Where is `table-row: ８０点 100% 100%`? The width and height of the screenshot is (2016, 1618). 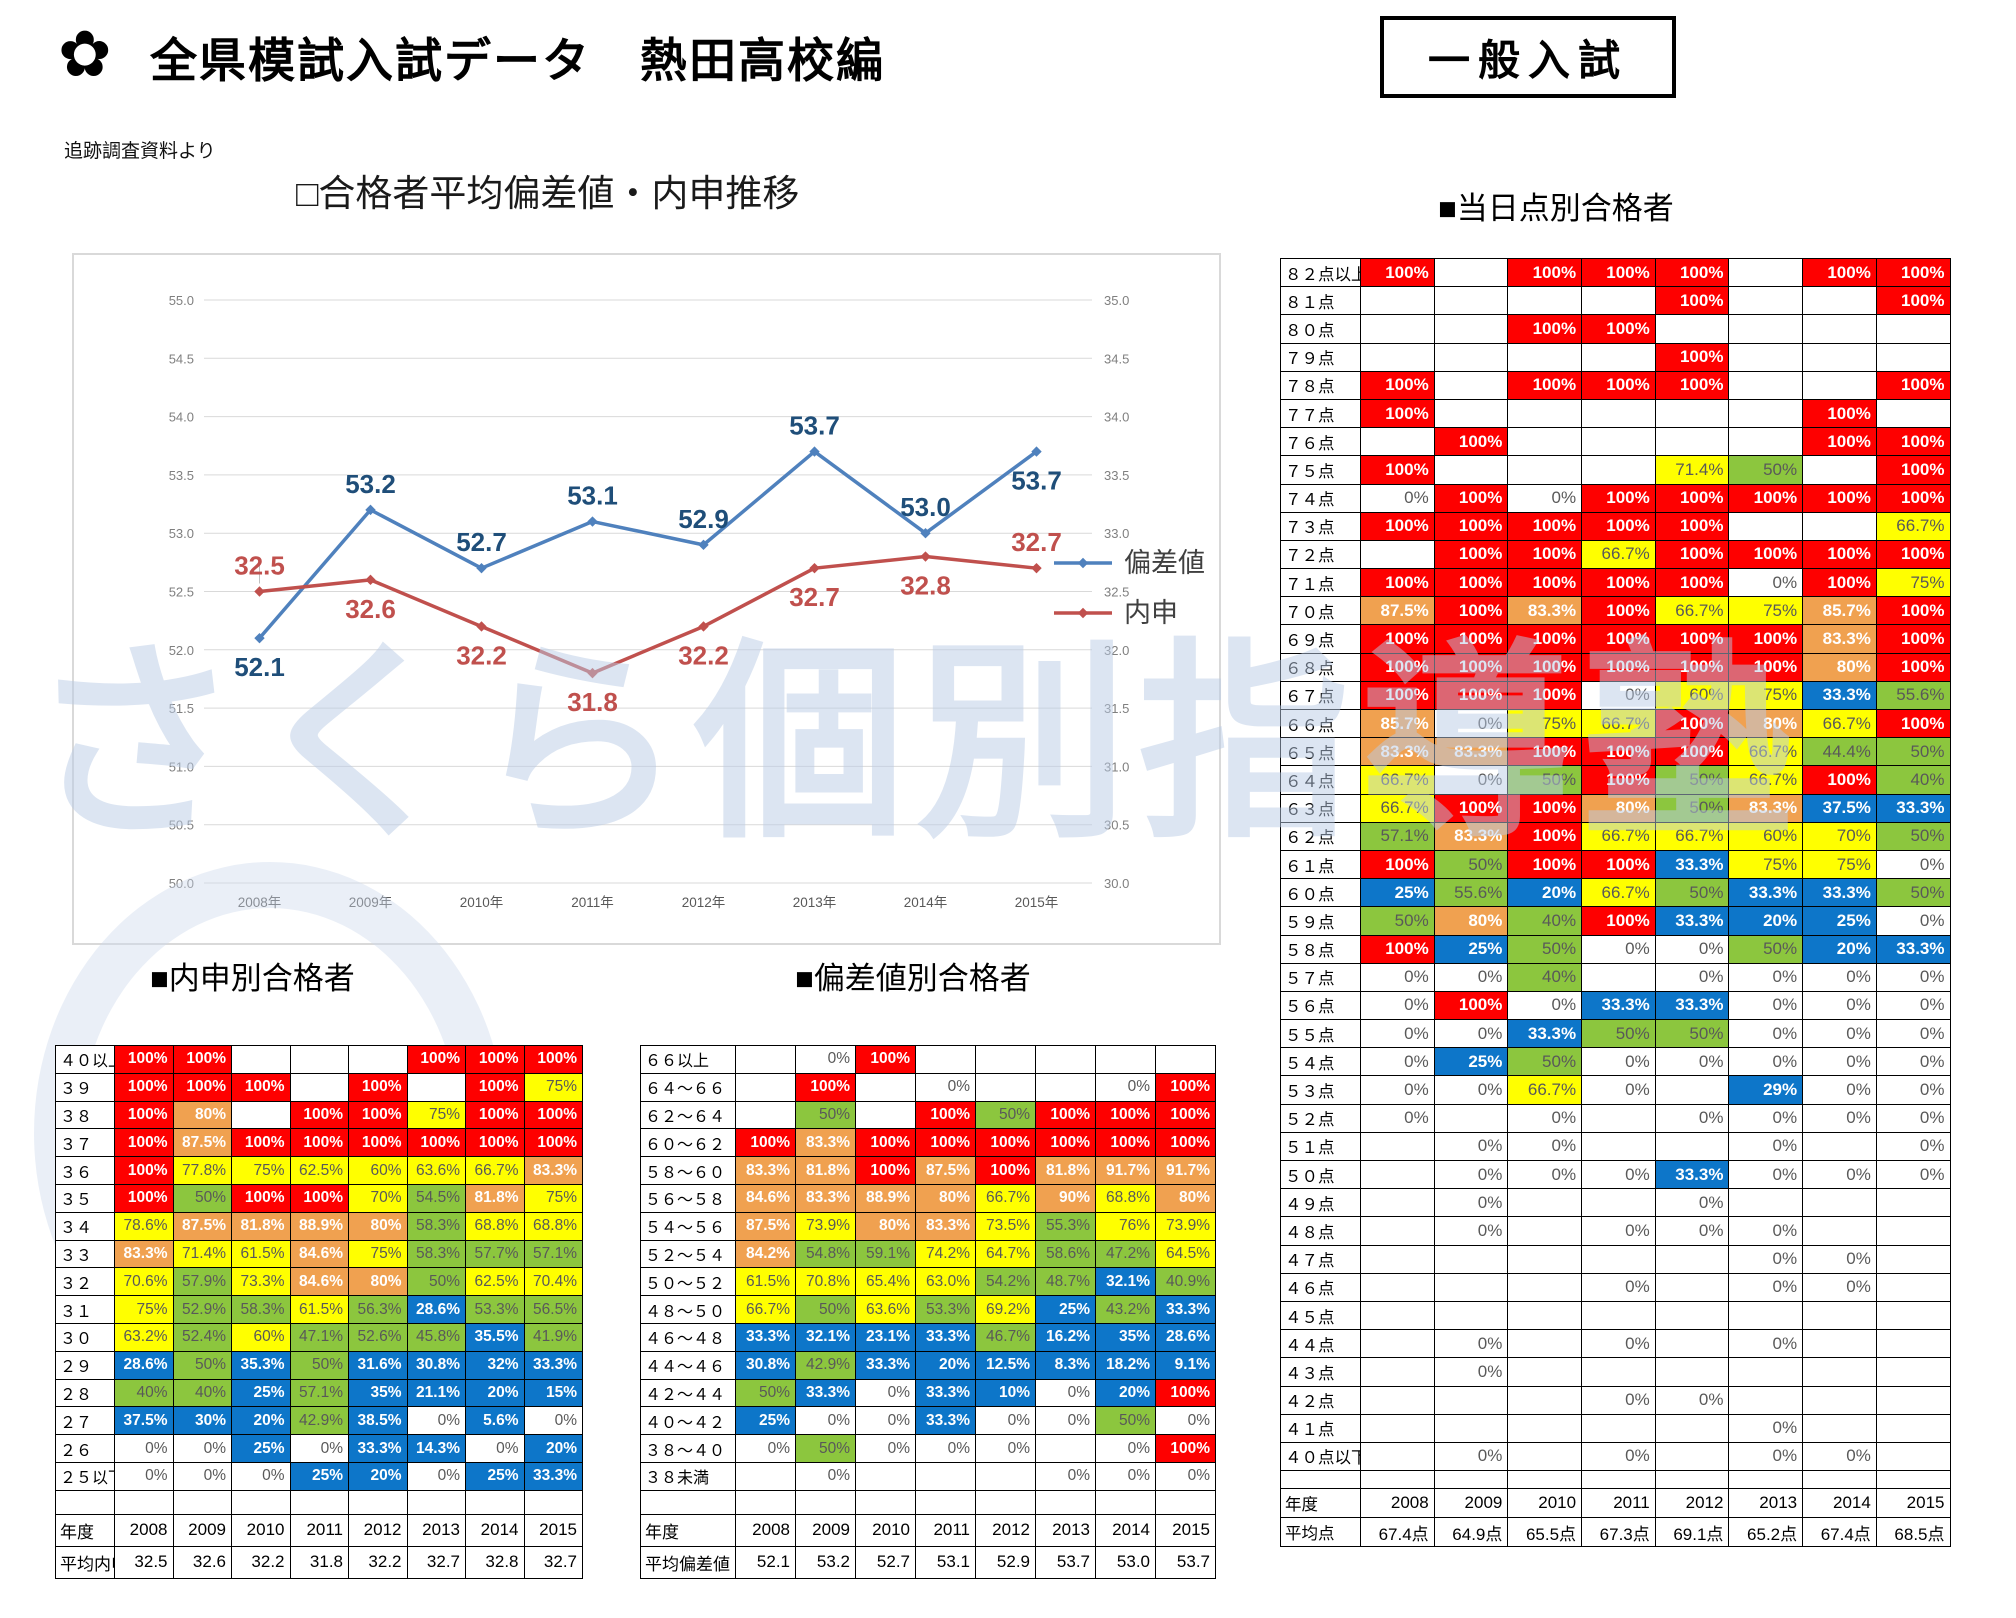 table-row: ８０点 100% 100% is located at coordinates (1615, 329).